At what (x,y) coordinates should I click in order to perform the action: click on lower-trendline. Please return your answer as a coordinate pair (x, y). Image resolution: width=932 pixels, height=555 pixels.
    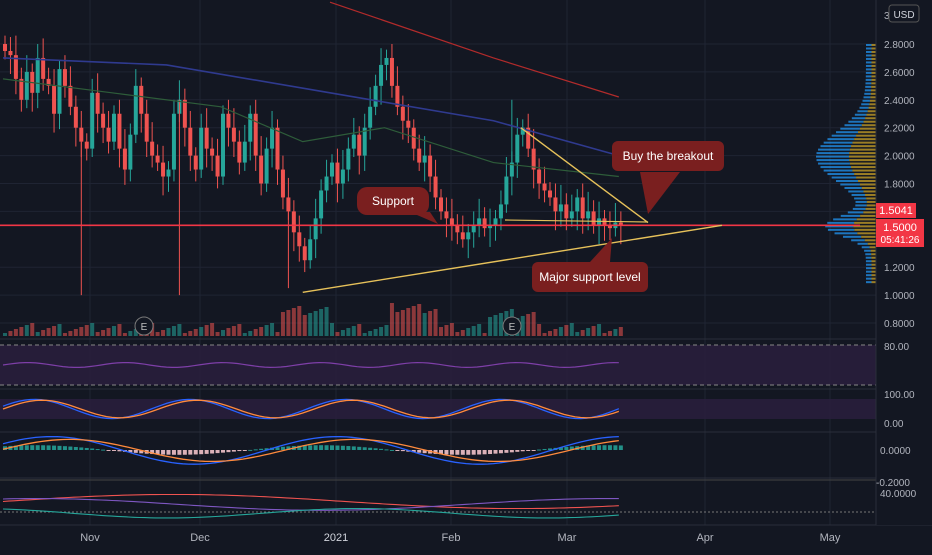
    Looking at the image, I should click on (512, 259).